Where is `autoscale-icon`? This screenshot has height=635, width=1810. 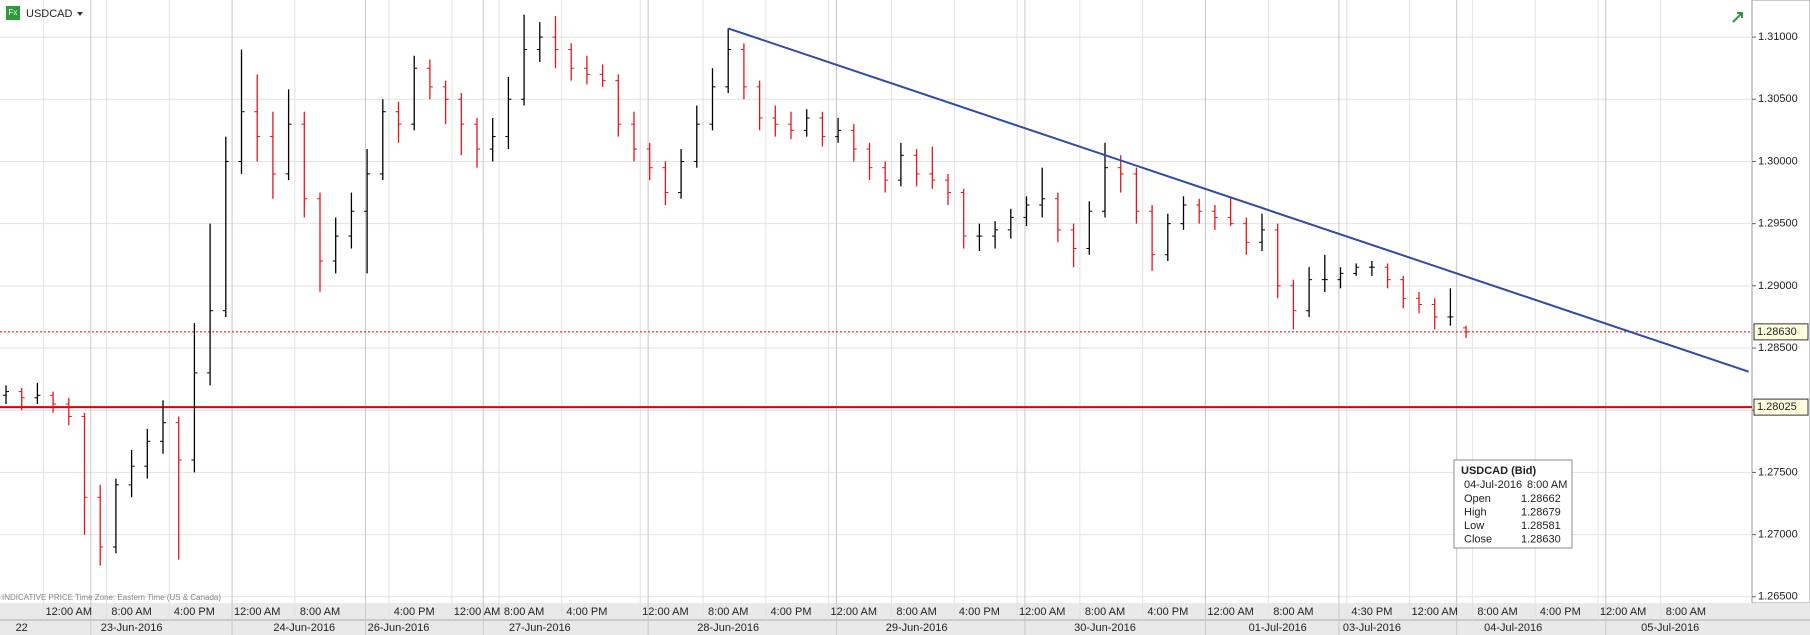 autoscale-icon is located at coordinates (1737, 17).